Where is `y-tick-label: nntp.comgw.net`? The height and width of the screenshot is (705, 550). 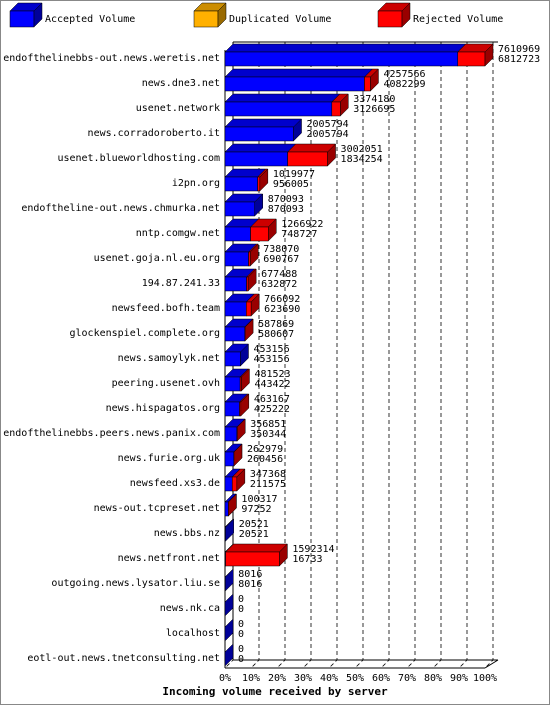 y-tick-label: nntp.comgw.net is located at coordinates (178, 233).